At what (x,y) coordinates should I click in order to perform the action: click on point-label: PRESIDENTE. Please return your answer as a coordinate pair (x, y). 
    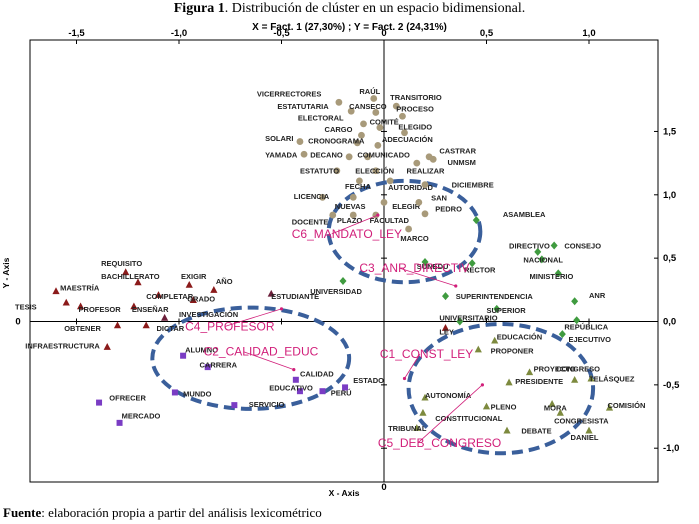
    Looking at the image, I should click on (539, 381).